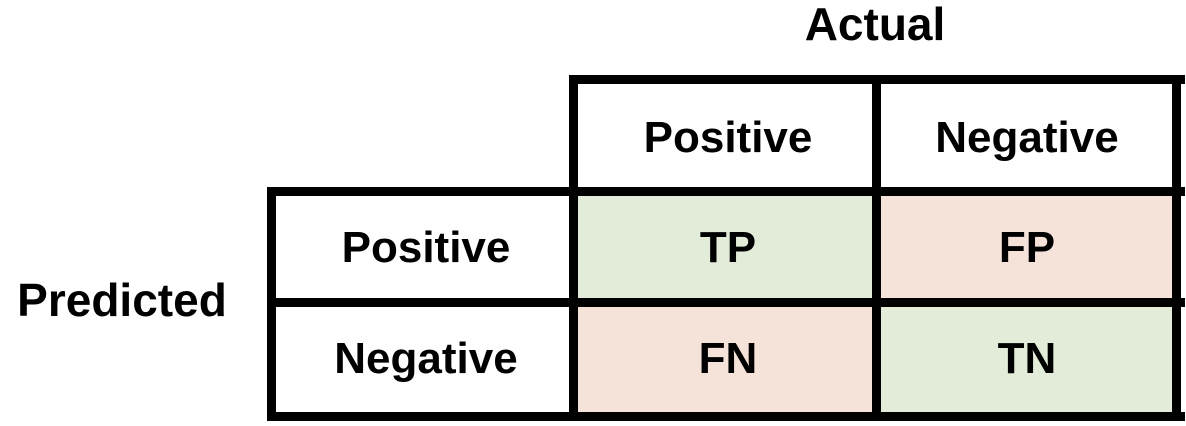 Image resolution: width=1186 pixels, height=426 pixels. I want to click on grid-line-row-middle, so click(726, 302).